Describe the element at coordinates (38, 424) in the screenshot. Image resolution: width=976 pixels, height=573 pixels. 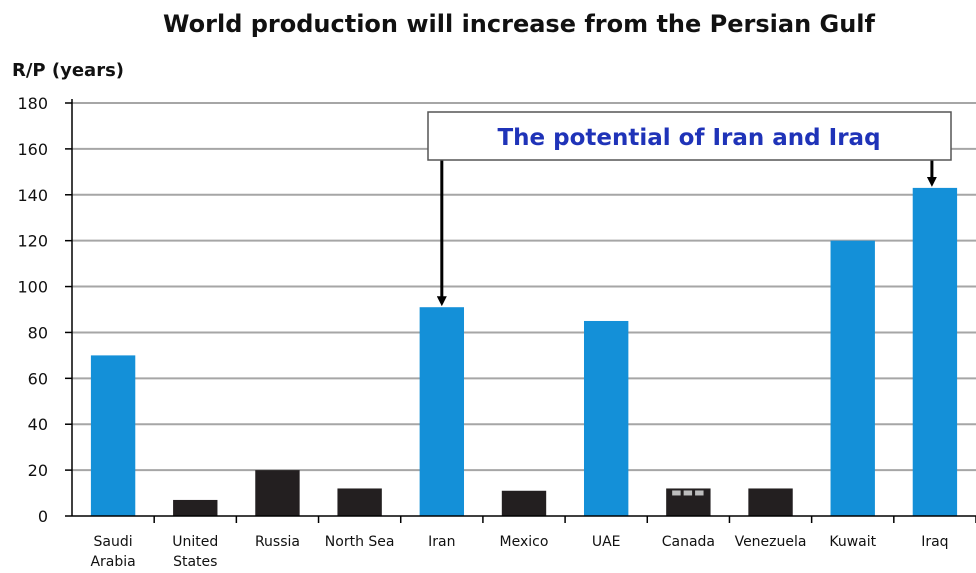
I see `y-tick-label: 40` at that location.